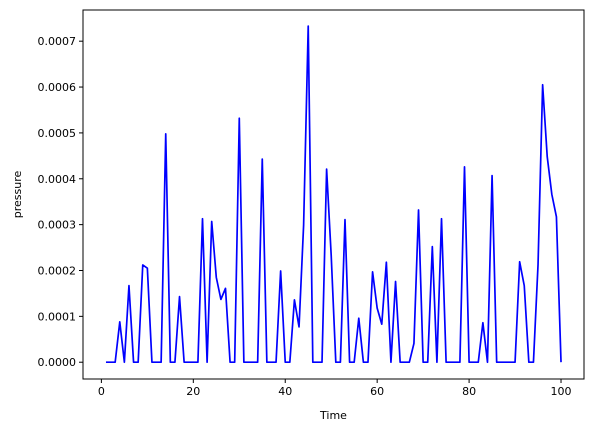 Image resolution: width=593 pixels, height=432 pixels. What do you see at coordinates (57, 87) in the screenshot?
I see `y-tick-label: 0.0006` at bounding box center [57, 87].